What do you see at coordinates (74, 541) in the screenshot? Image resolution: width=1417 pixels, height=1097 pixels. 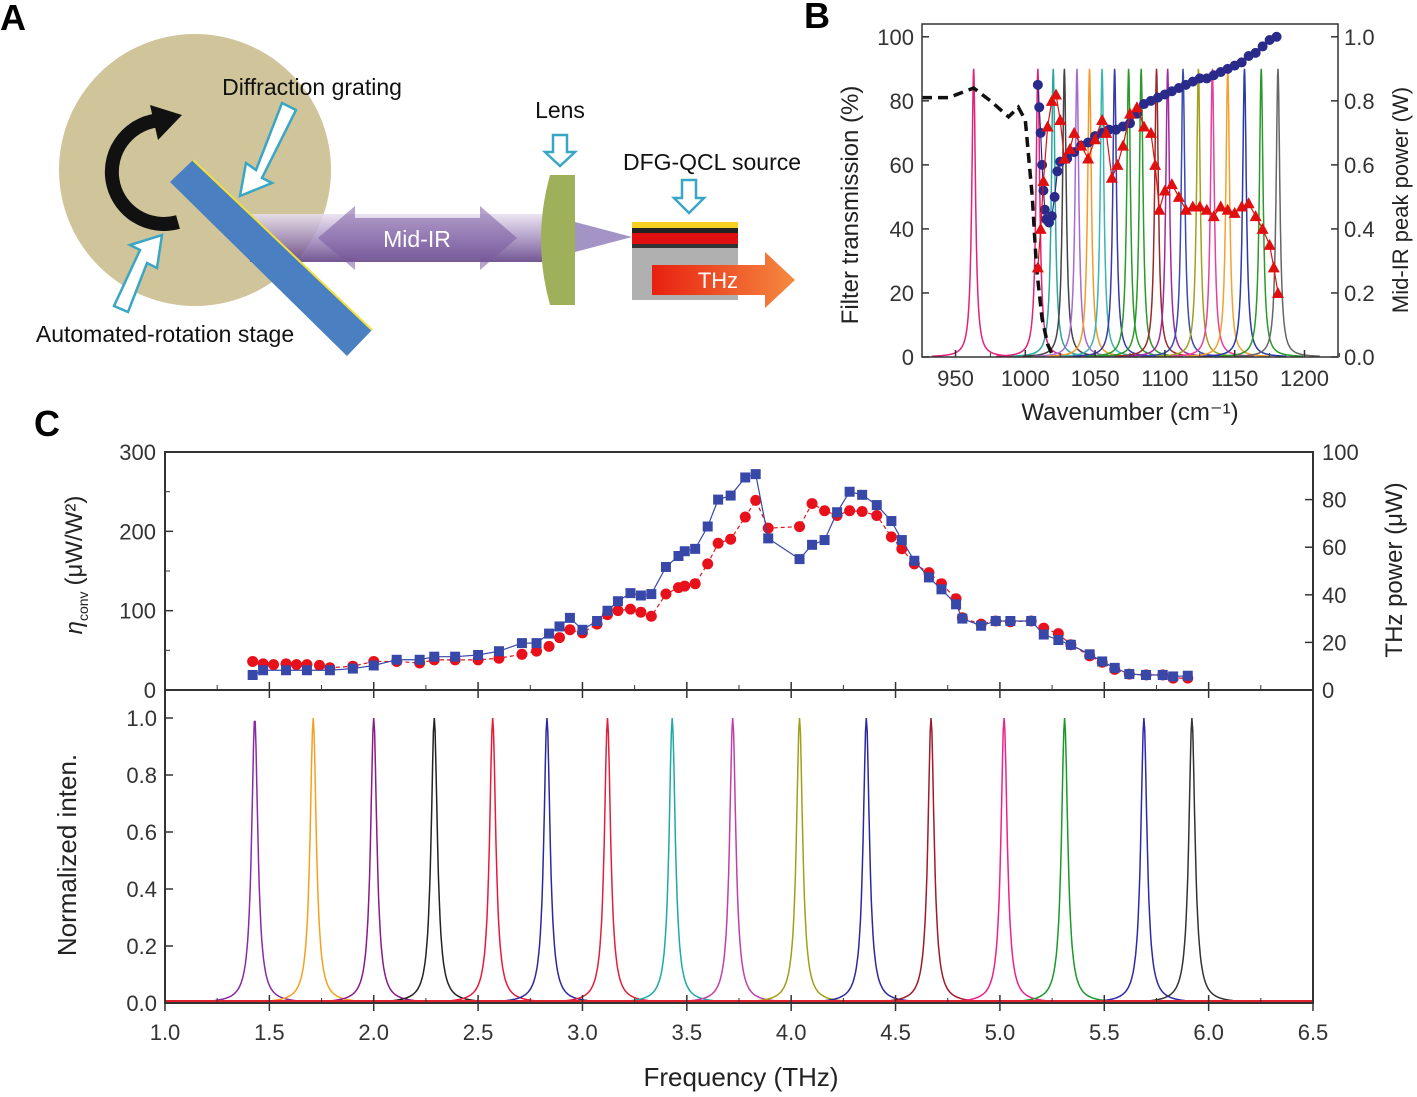 I see `eta-unit: (μW/W²)` at bounding box center [74, 541].